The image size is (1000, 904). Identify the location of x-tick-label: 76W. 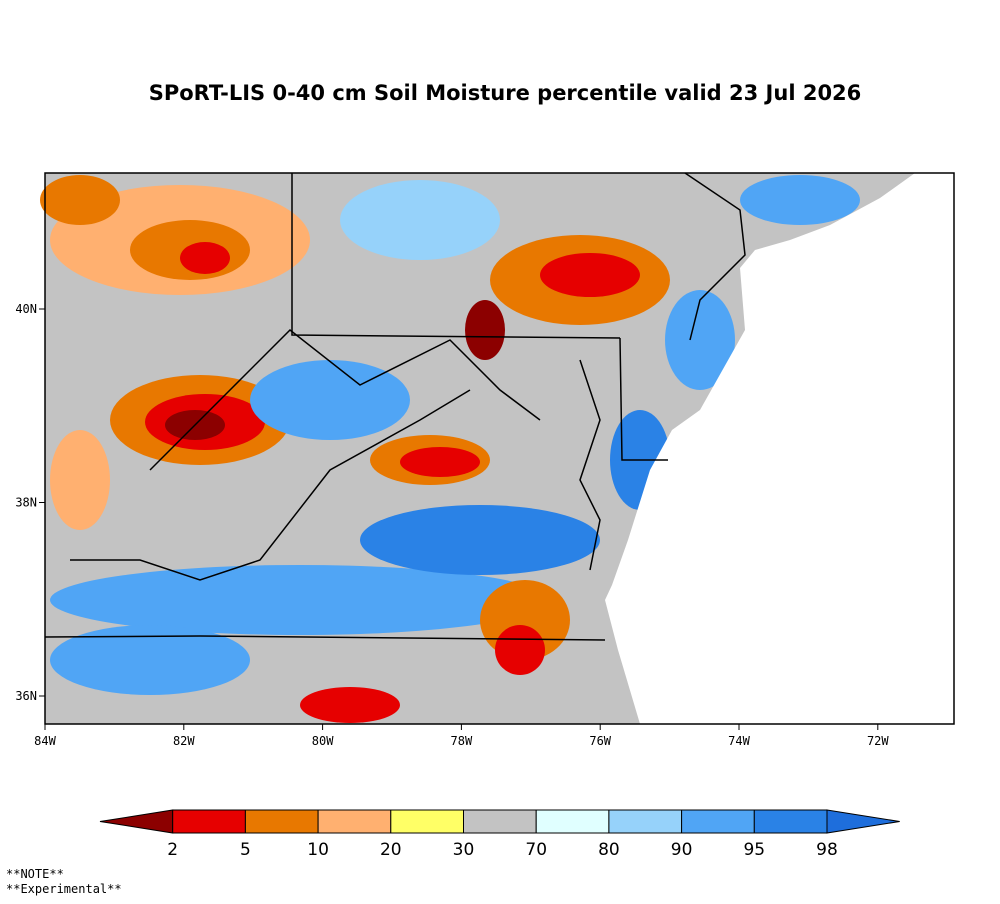
(600, 741).